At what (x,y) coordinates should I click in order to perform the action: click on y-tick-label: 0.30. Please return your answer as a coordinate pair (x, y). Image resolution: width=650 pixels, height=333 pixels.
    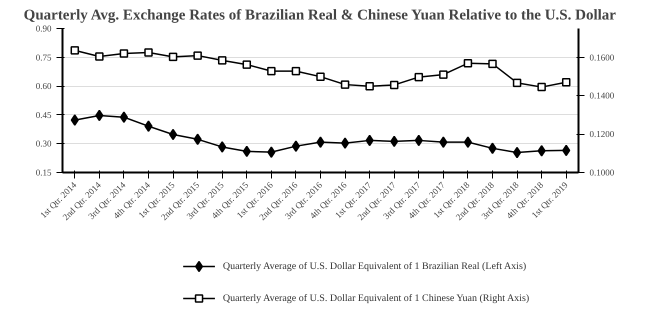
    Looking at the image, I should click on (44, 143).